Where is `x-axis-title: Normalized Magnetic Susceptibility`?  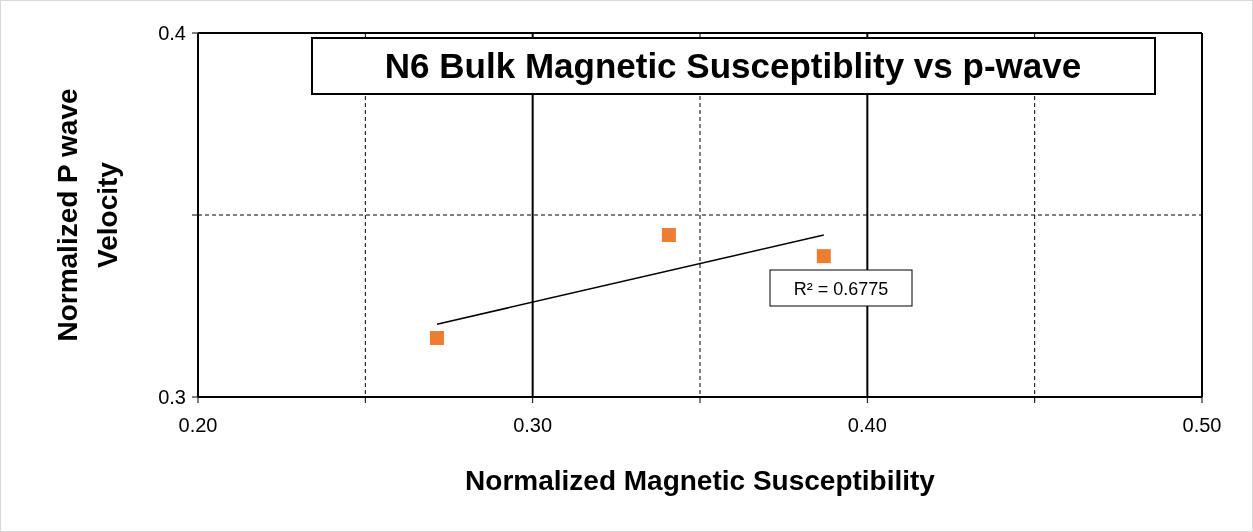 x-axis-title: Normalized Magnetic Susceptibility is located at coordinates (700, 480).